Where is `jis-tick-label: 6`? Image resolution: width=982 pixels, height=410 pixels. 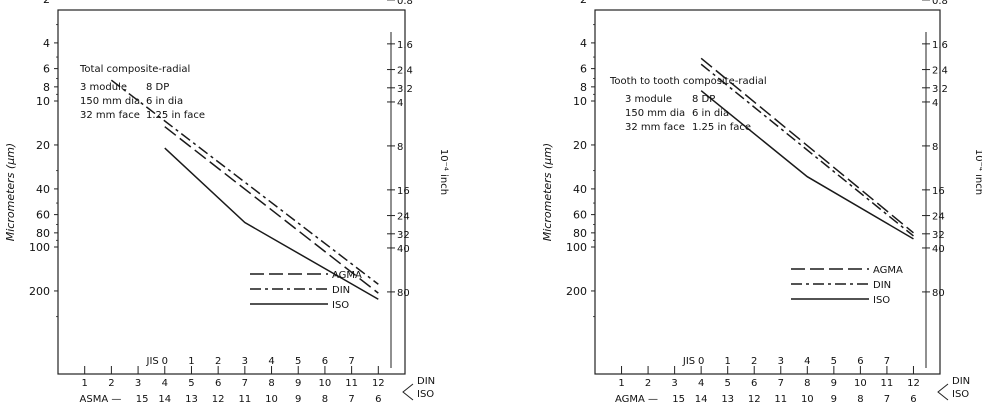 jis-tick-label: 6 is located at coordinates (325, 361).